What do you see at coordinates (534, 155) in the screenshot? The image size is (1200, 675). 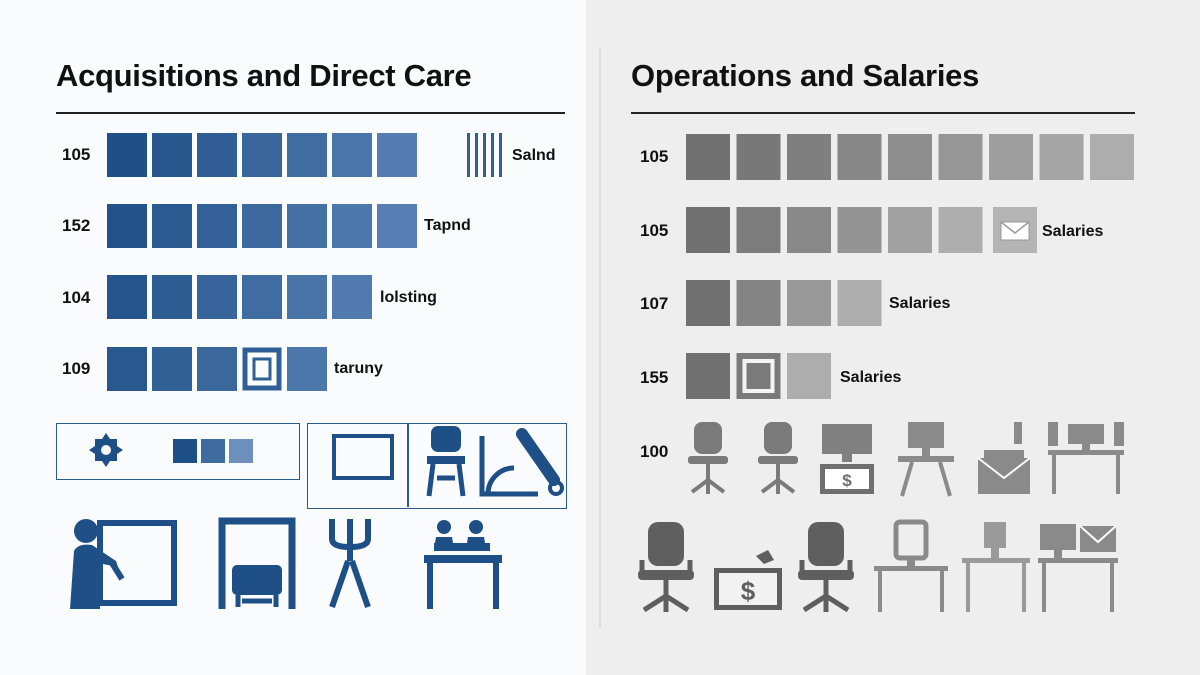 I see `left-row-tag: Salnd` at bounding box center [534, 155].